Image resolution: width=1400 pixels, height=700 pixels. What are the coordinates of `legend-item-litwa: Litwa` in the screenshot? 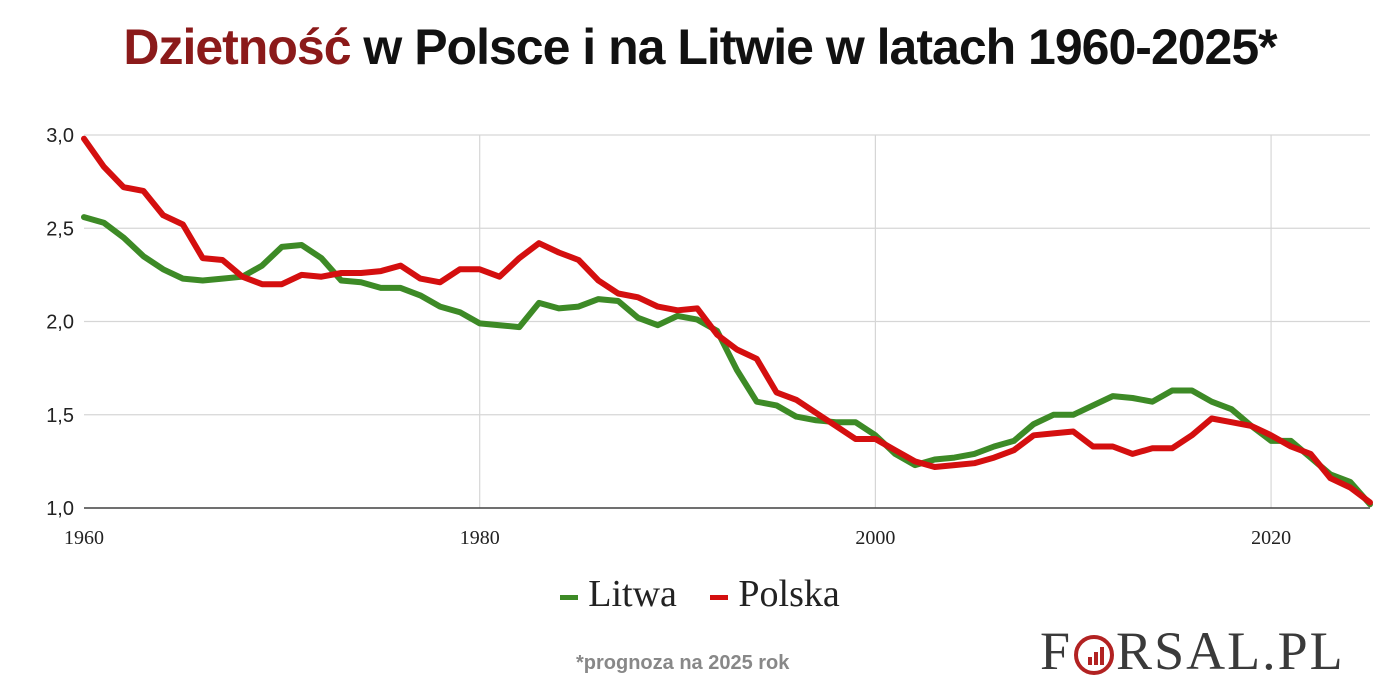 It's located at (618, 594).